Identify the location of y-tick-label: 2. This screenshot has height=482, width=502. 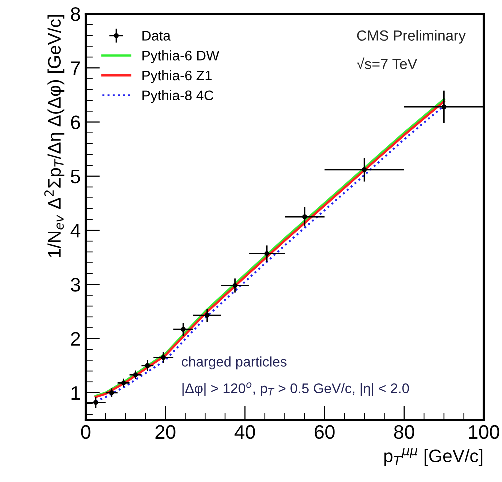
(75, 339).